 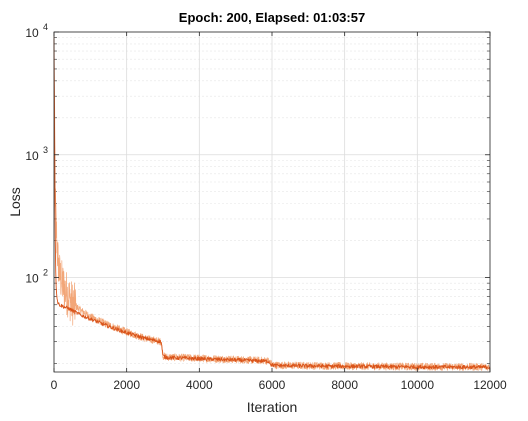 I want to click on y-axis-label: Loss, so click(x=15, y=202).